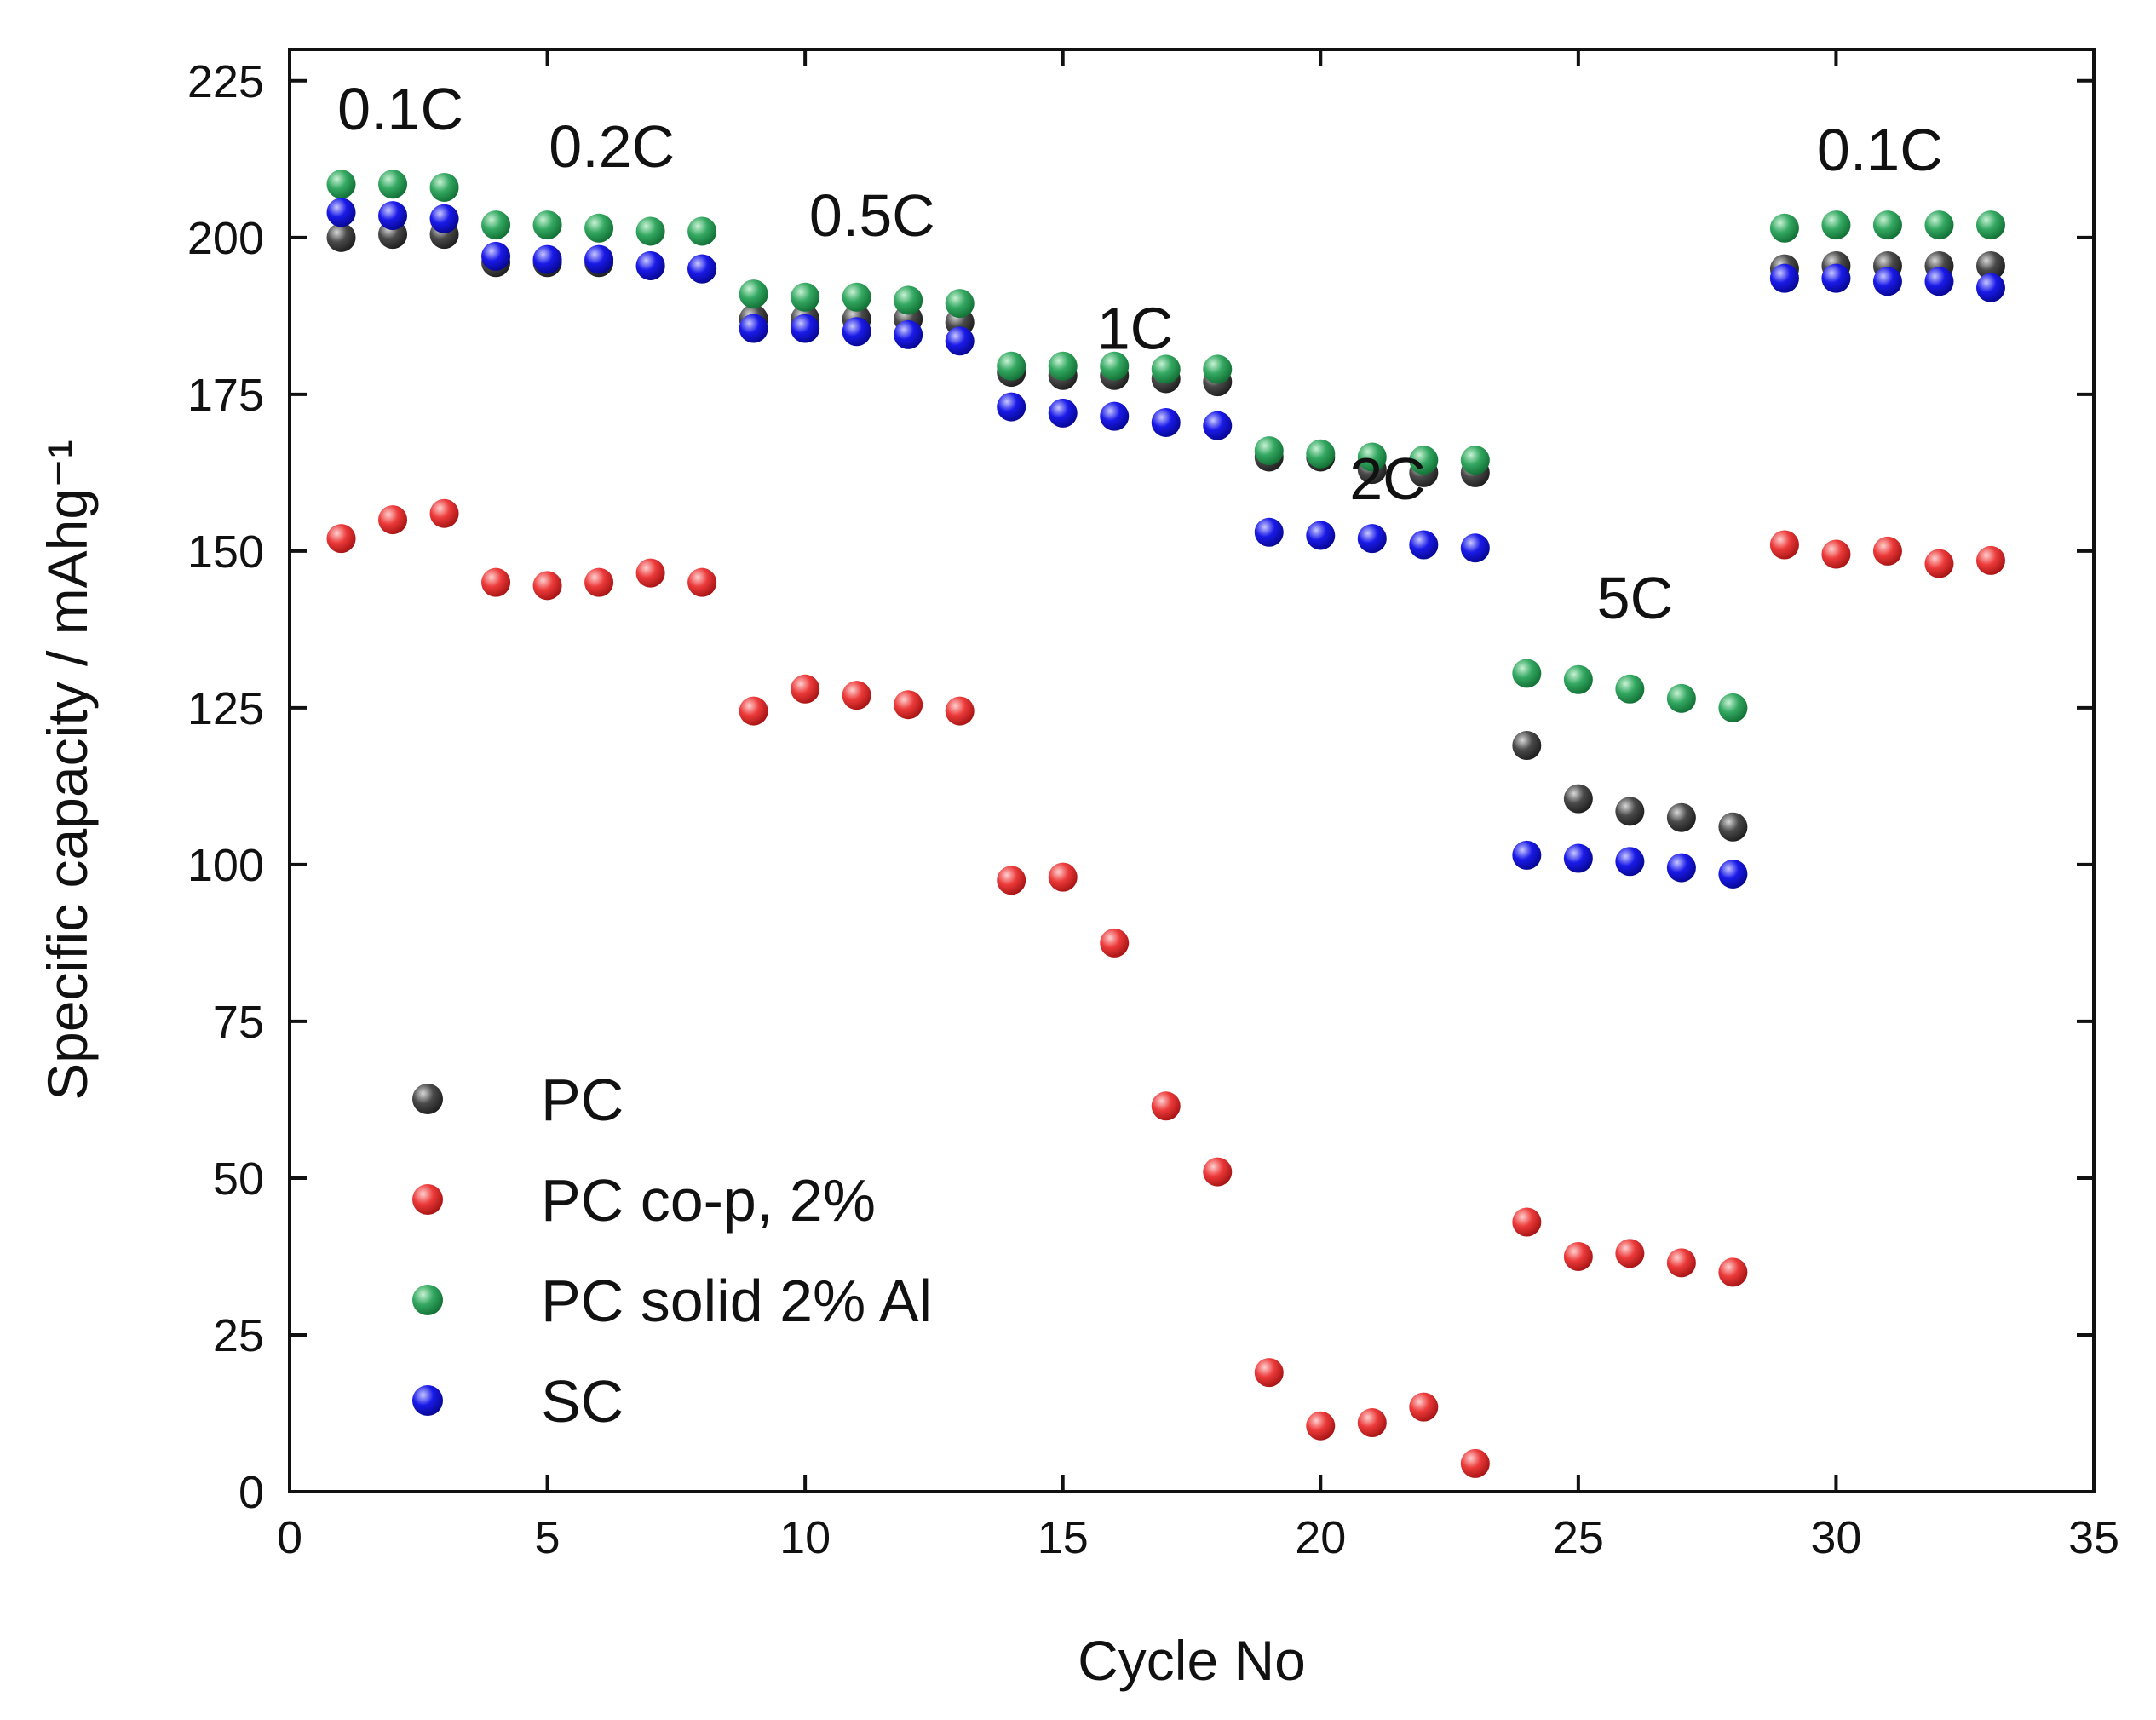 The width and height of the screenshot is (2156, 1720). What do you see at coordinates (238, 1335) in the screenshot?
I see `y-tick-label: 25` at bounding box center [238, 1335].